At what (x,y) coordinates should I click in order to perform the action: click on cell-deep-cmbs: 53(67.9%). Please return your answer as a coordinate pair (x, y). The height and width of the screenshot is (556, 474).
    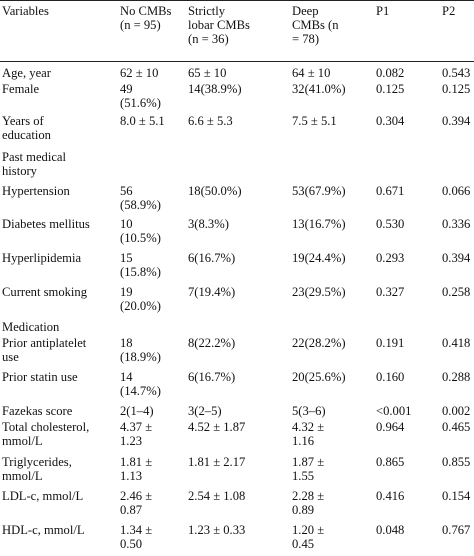
    Looking at the image, I should click on (319, 191).